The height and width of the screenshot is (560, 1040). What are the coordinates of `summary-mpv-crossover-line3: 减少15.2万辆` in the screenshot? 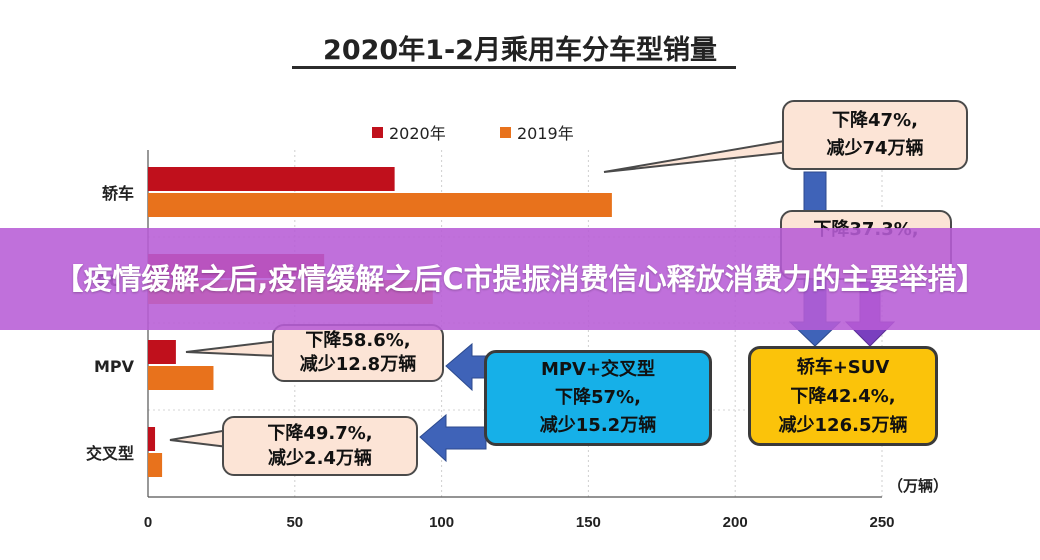 It's located at (598, 425).